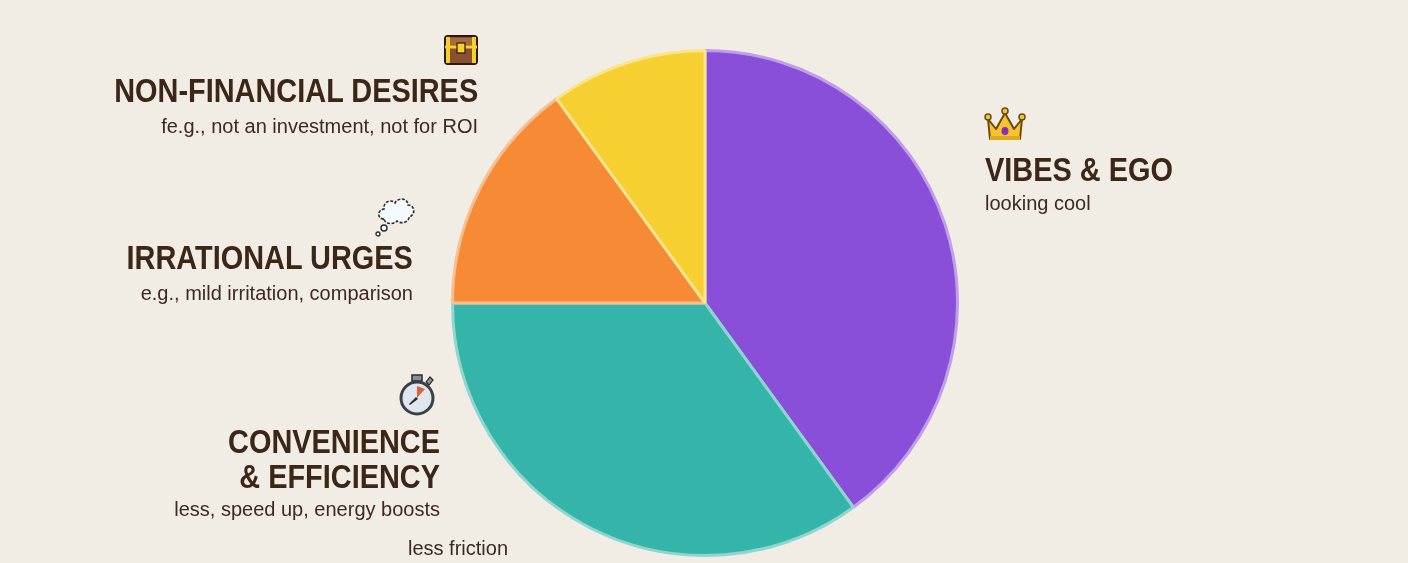  What do you see at coordinates (458, 548) in the screenshot?
I see `text: less friction` at bounding box center [458, 548].